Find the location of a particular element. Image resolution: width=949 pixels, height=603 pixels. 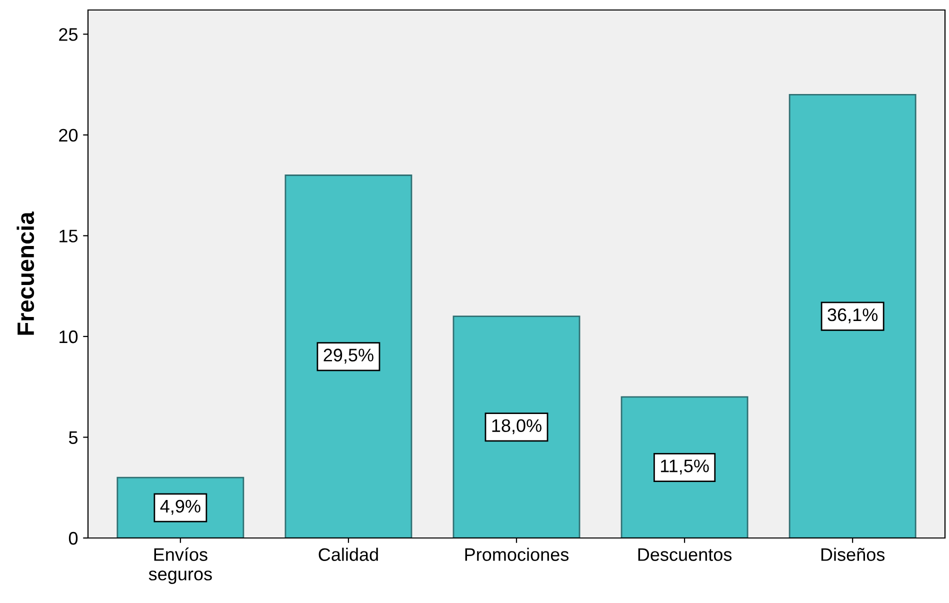

annotation: 11,5% is located at coordinates (684, 467).